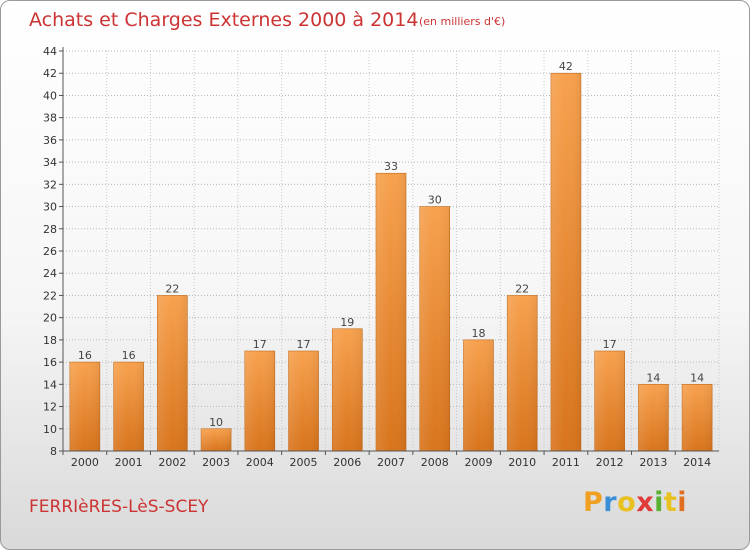 Image resolution: width=750 pixels, height=550 pixels. What do you see at coordinates (50, 362) in the screenshot?
I see `y-tick-label: 16` at bounding box center [50, 362].